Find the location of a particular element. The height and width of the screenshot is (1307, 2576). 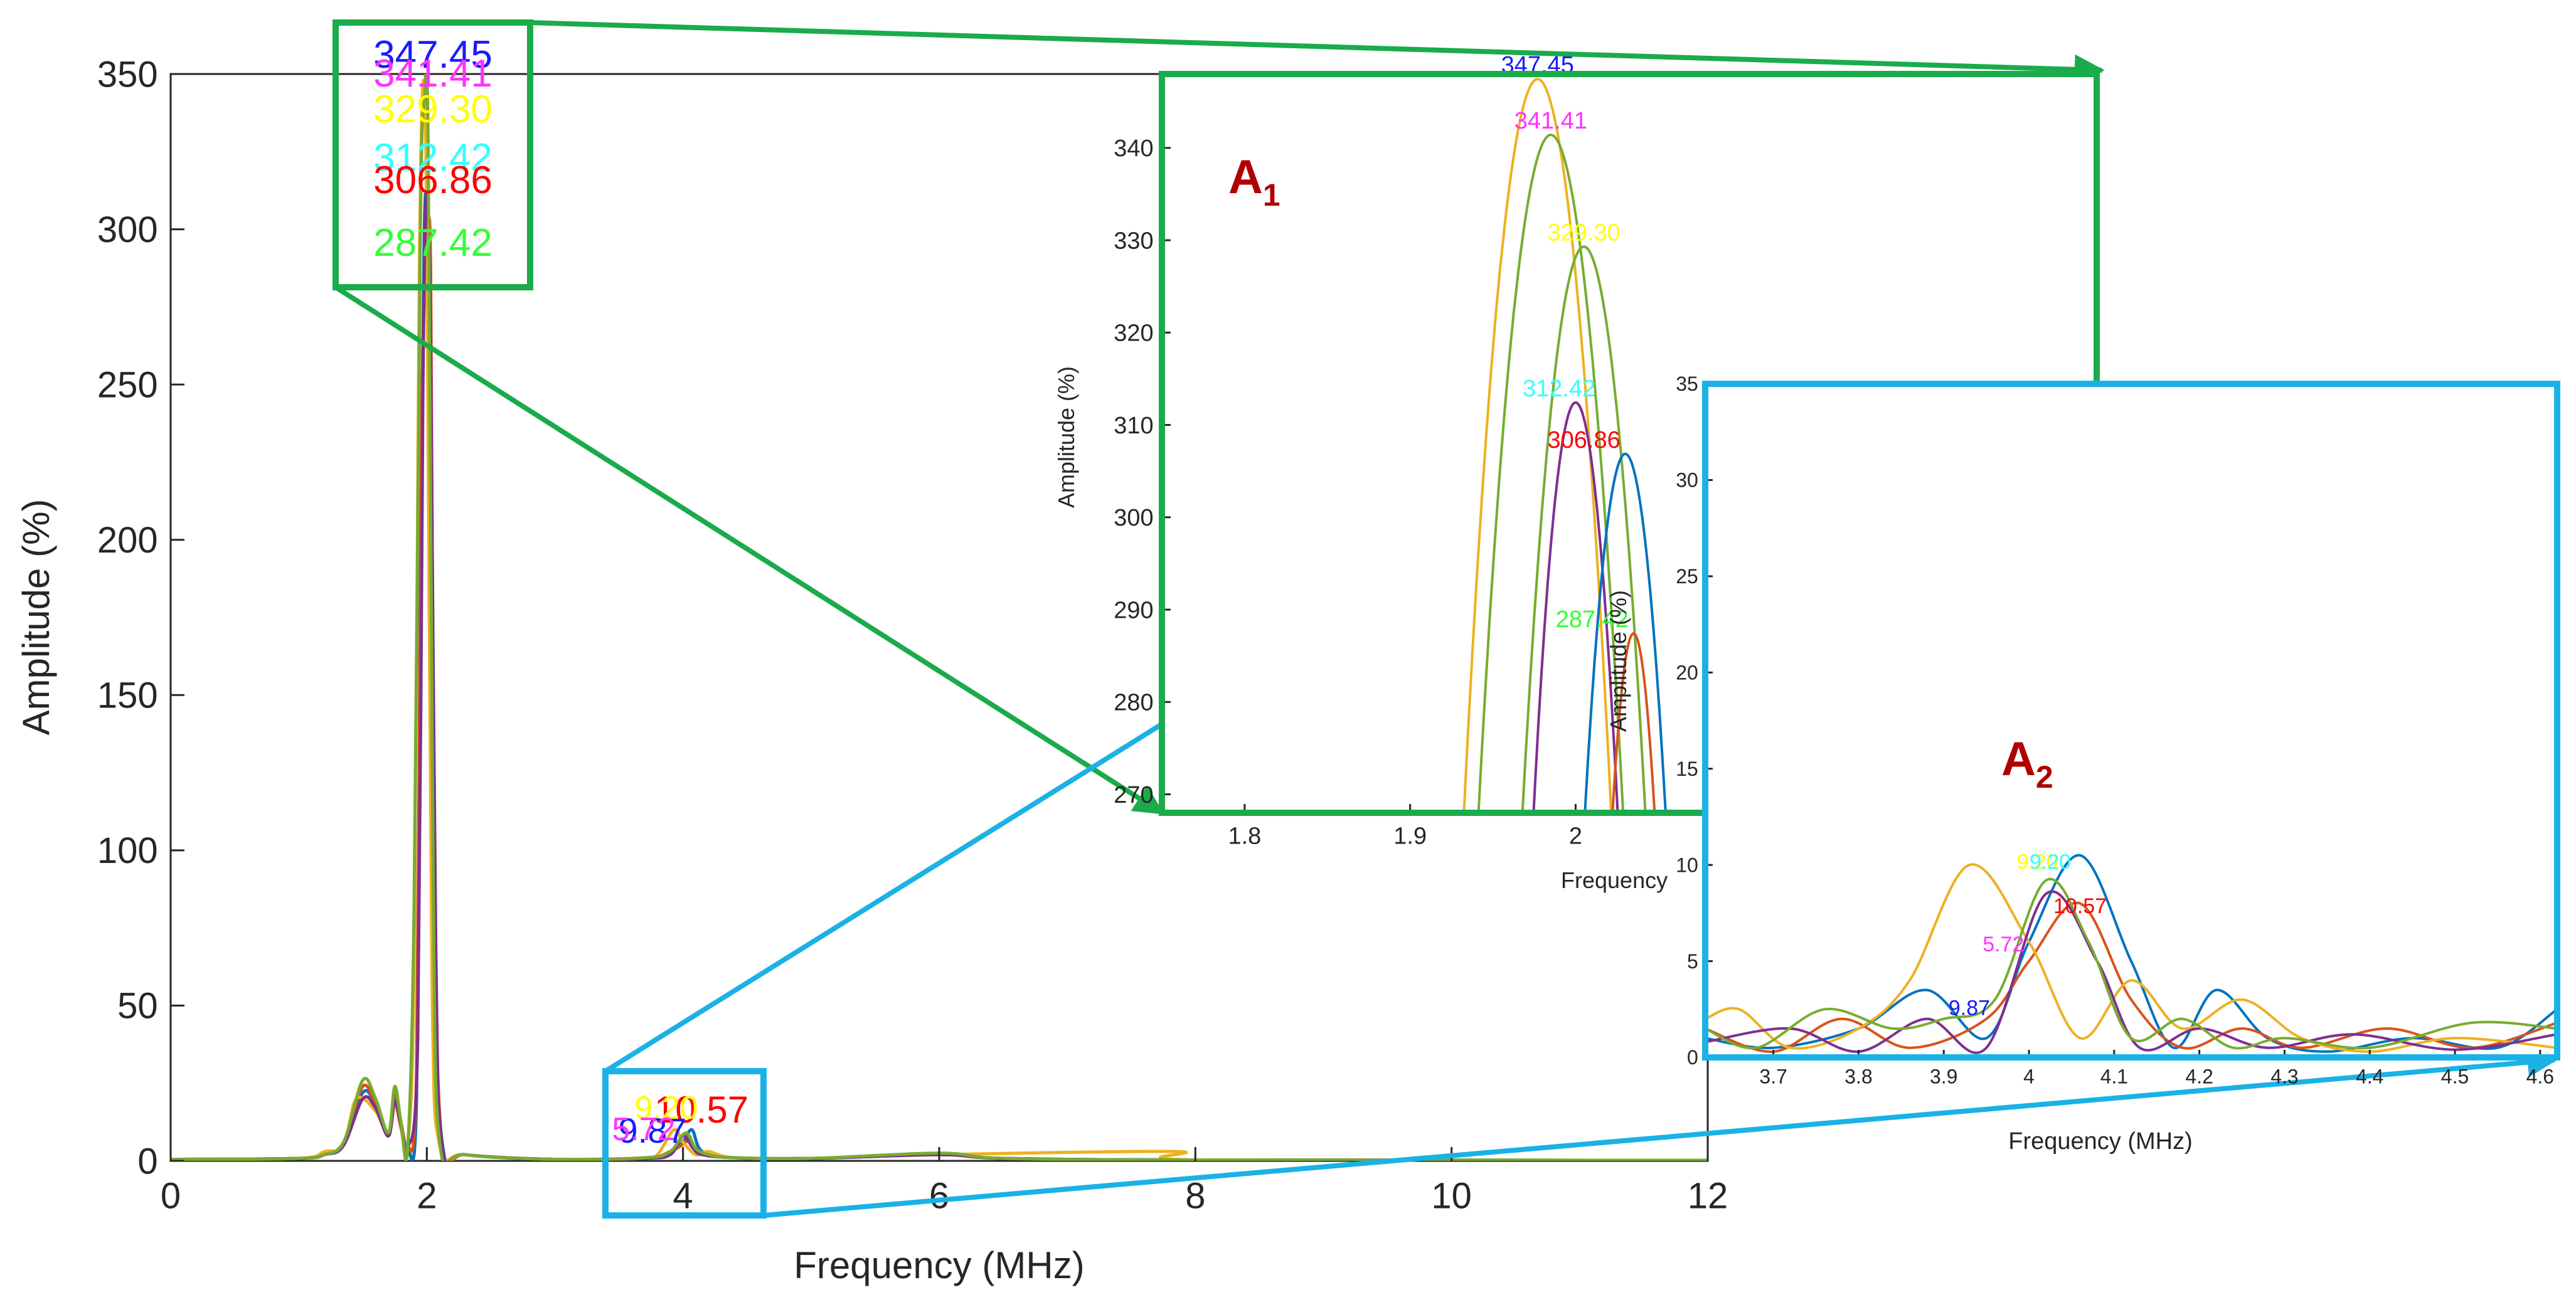

x-tick-label: 3.8 is located at coordinates (1858, 1077).